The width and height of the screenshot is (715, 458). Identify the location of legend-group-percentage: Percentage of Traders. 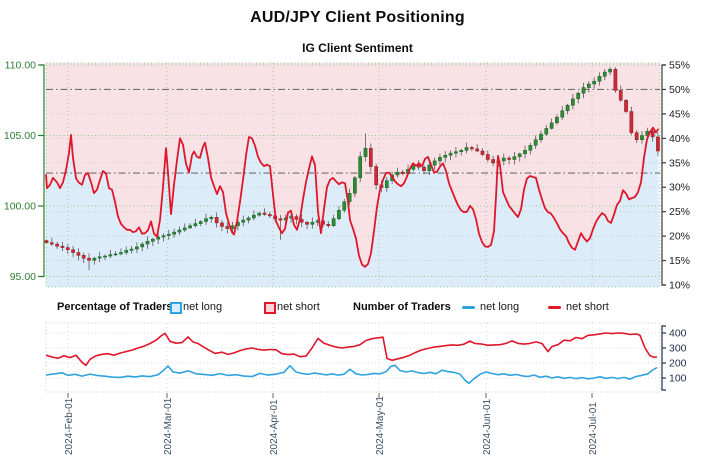
(115, 307).